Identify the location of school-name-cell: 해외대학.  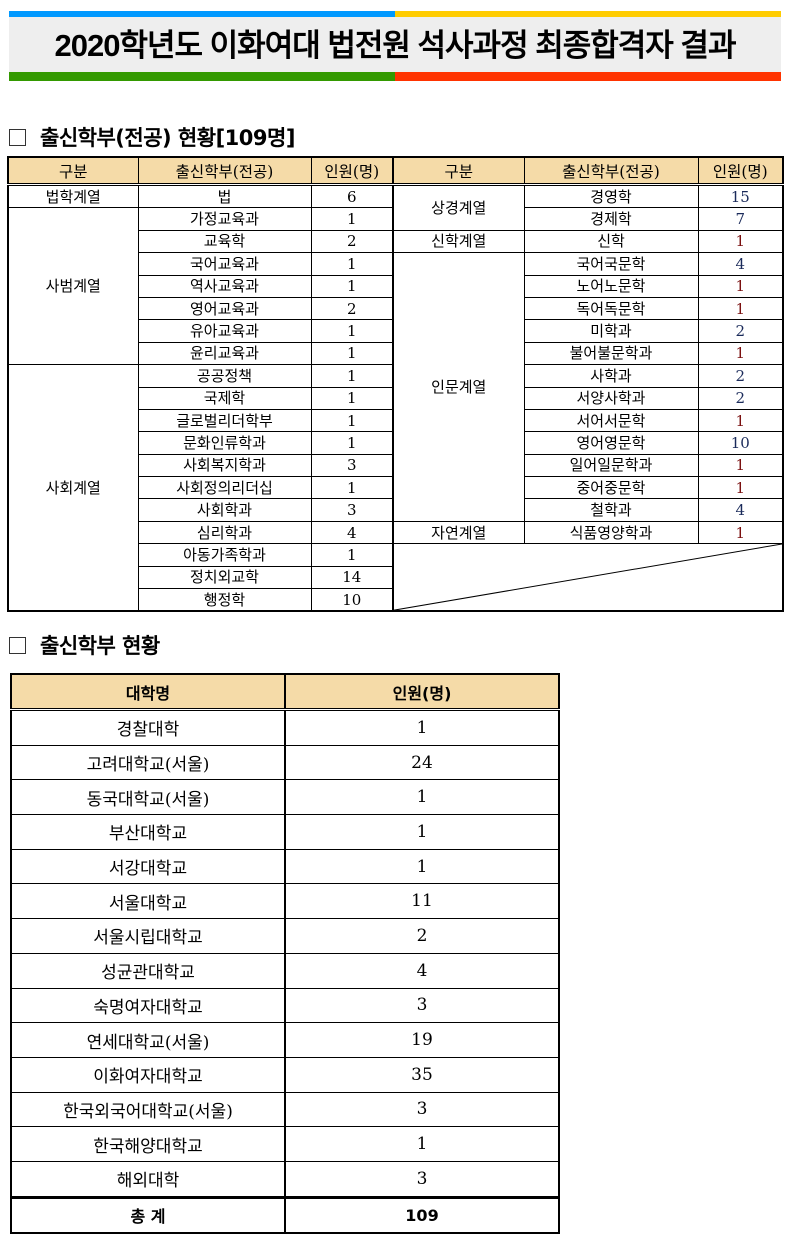
(148, 1179).